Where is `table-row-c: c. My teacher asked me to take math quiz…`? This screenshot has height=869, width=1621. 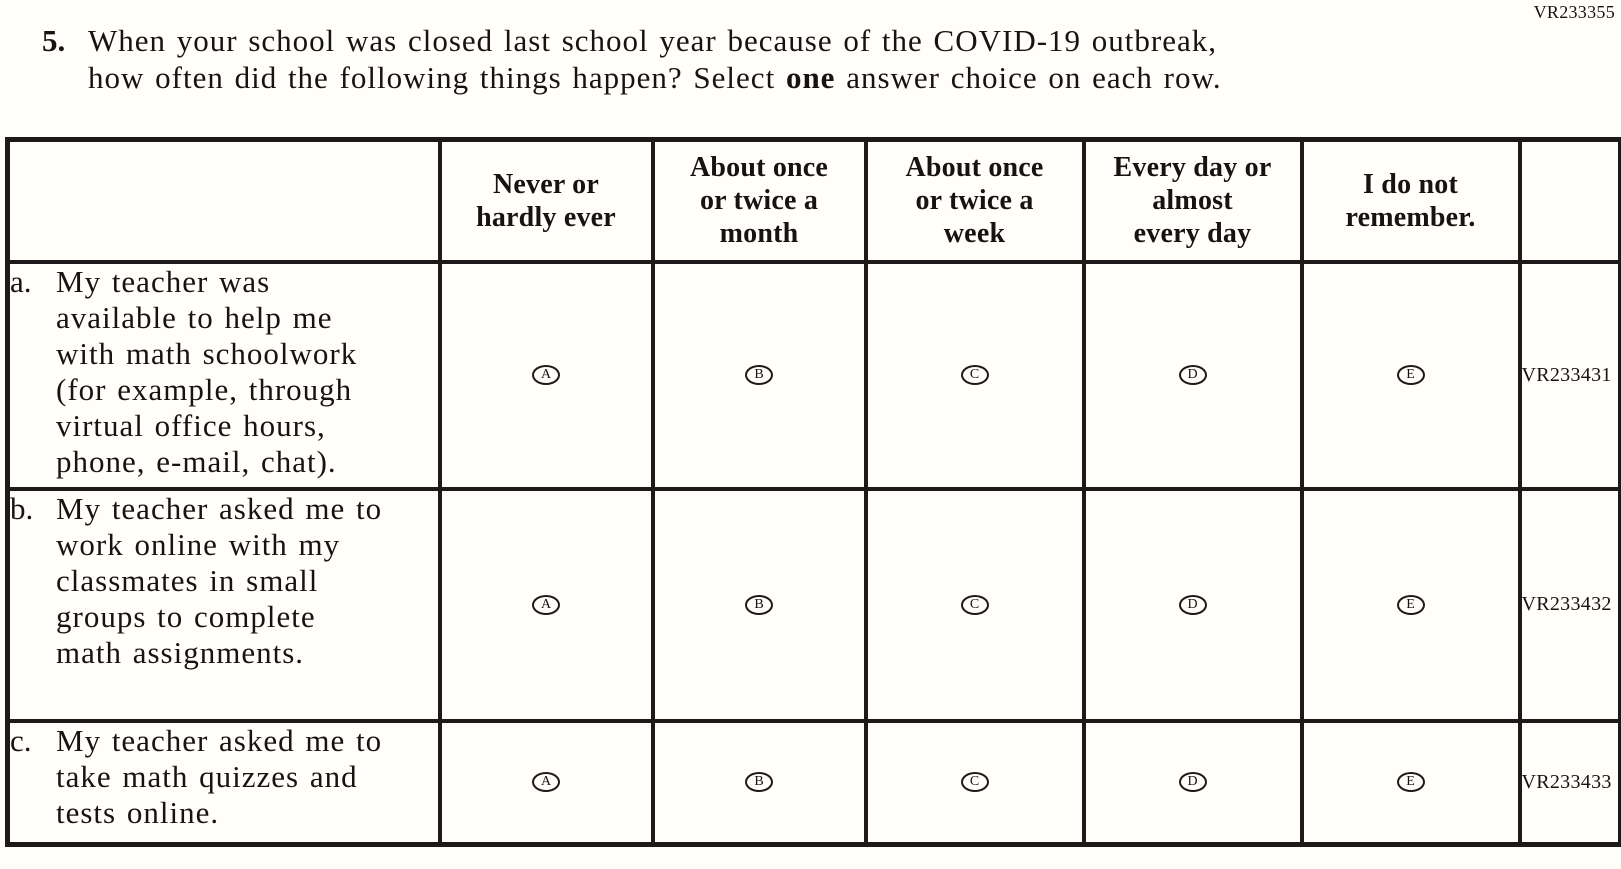
table-row-c: c. My teacher asked me to take math quiz… is located at coordinates (813, 782).